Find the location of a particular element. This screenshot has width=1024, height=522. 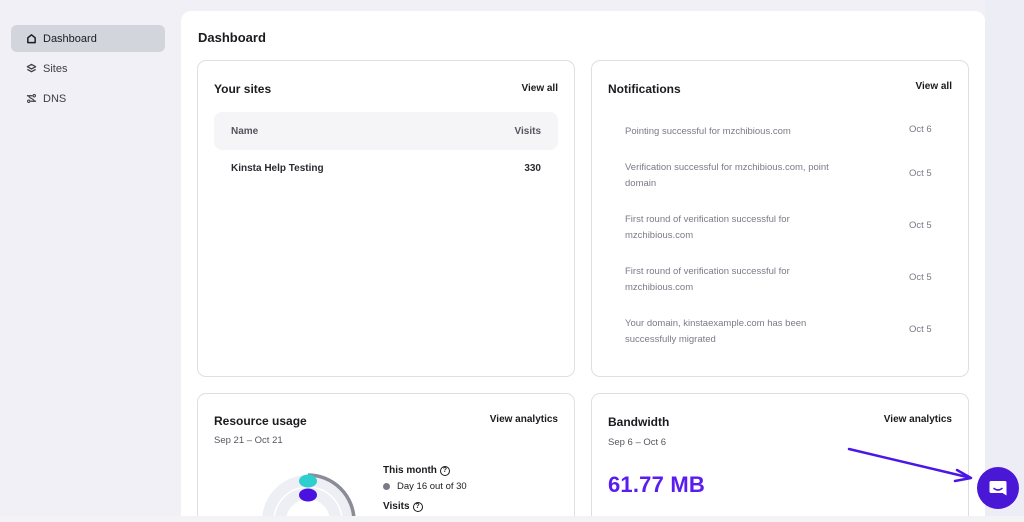

chat-icon is located at coordinates (998, 488).